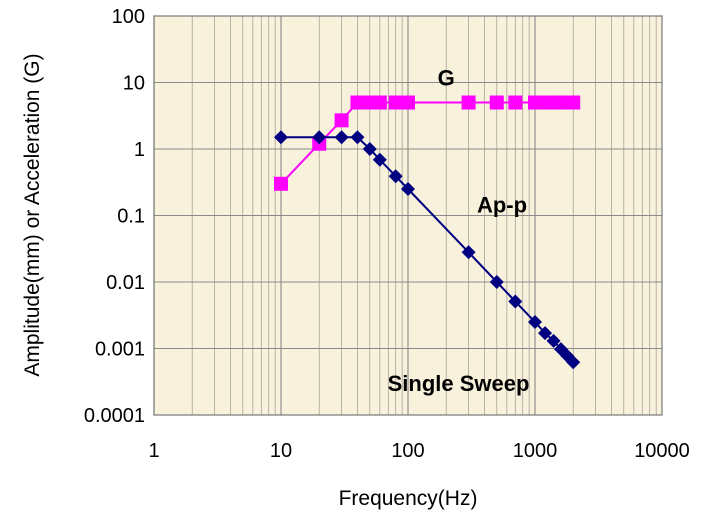 This screenshot has width=710, height=518. Describe the element at coordinates (153, 451) in the screenshot. I see `x-tick-label: 1` at that location.